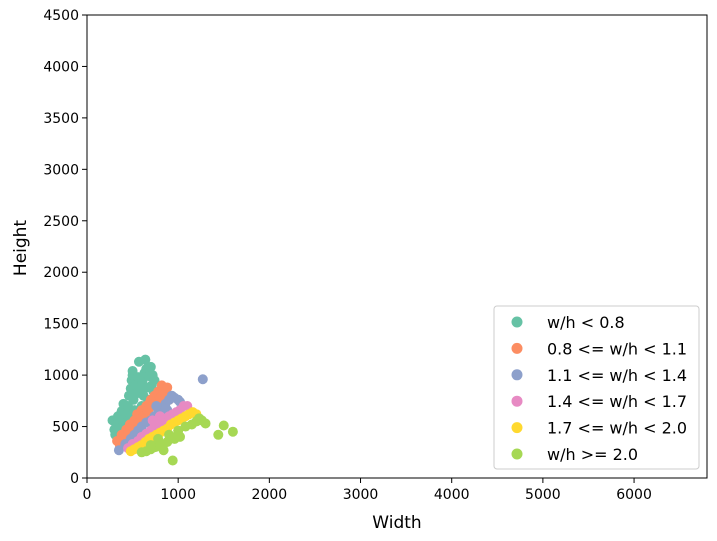  What do you see at coordinates (87, 495) in the screenshot?
I see `x-tick-label: 0` at bounding box center [87, 495].